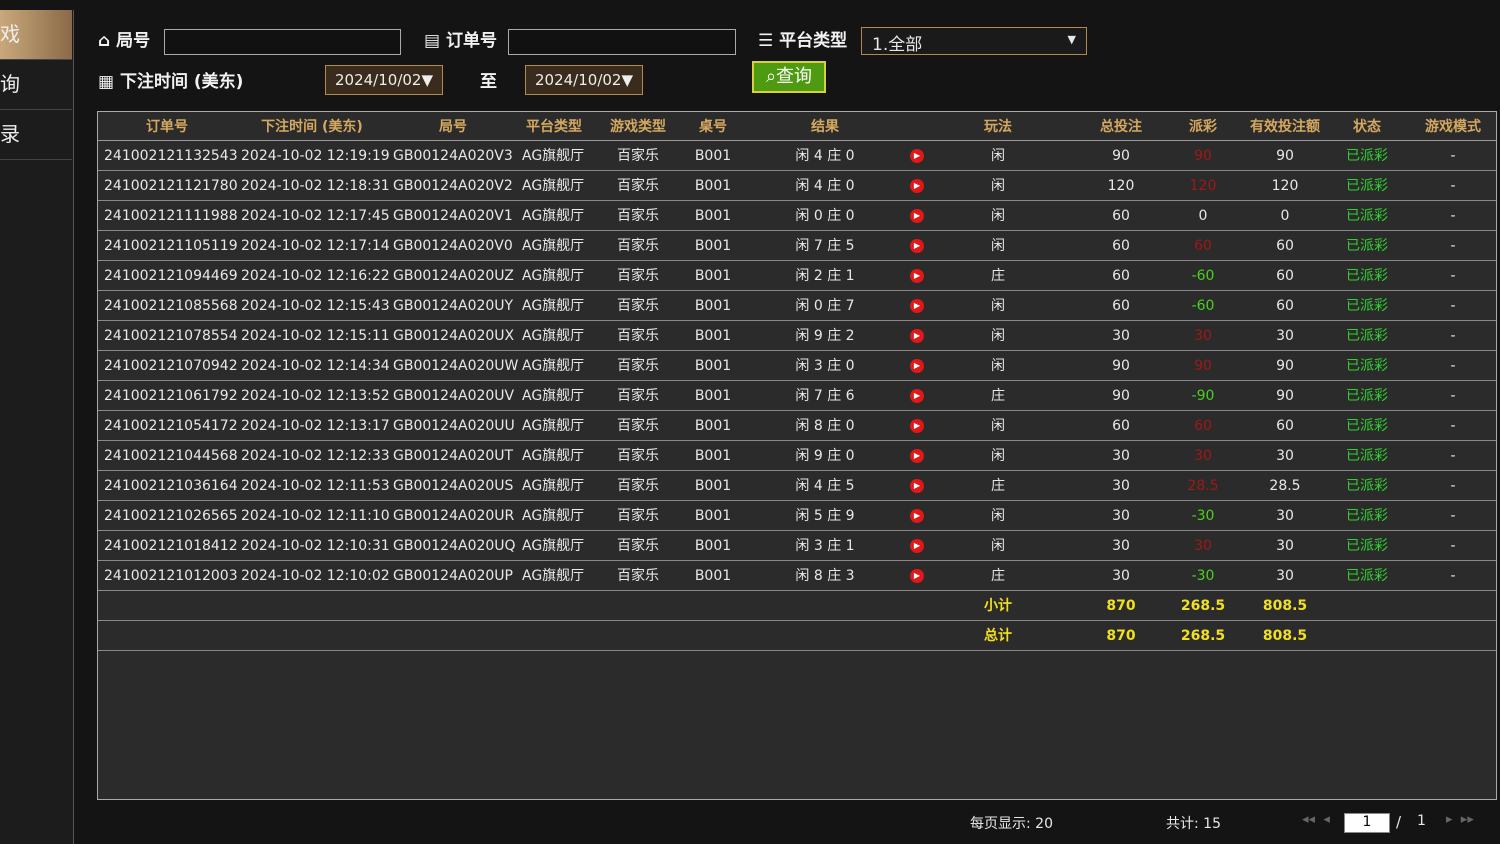 This screenshot has width=1500, height=844. What do you see at coordinates (584, 80) in the screenshot?
I see `date-to: 2024/10/02▼` at bounding box center [584, 80].